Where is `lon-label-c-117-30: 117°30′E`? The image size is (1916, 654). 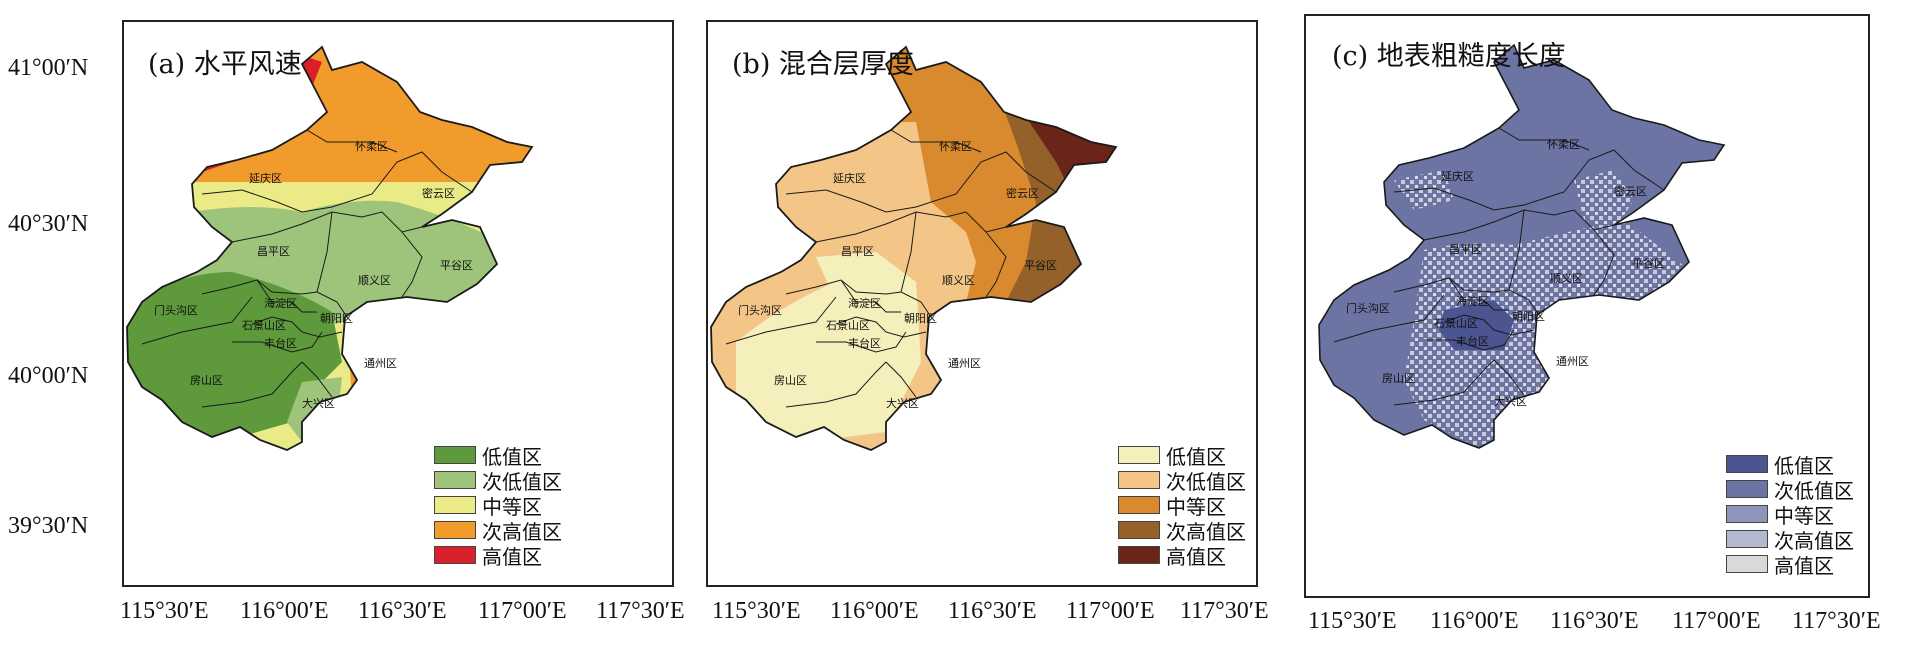
lon-label-c-117-30: 117°30′E is located at coordinates (1836, 621).